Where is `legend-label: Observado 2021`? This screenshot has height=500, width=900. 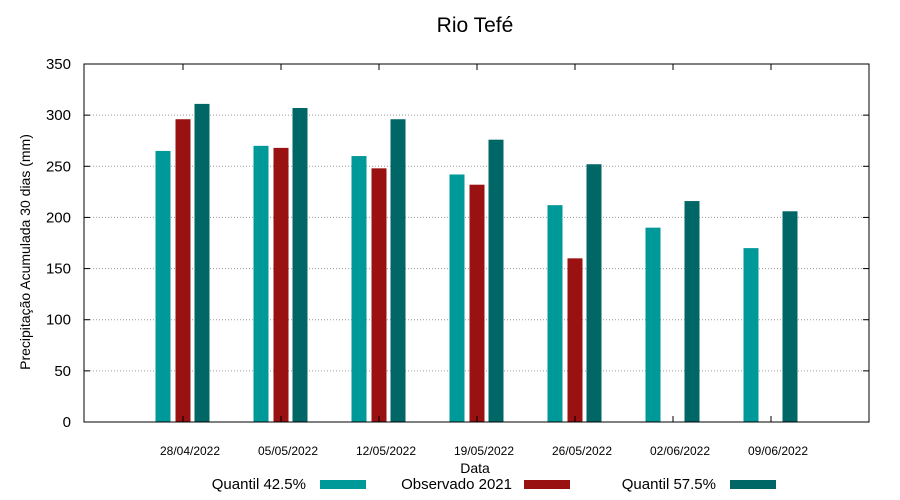 legend-label: Observado 2021 is located at coordinates (456, 484).